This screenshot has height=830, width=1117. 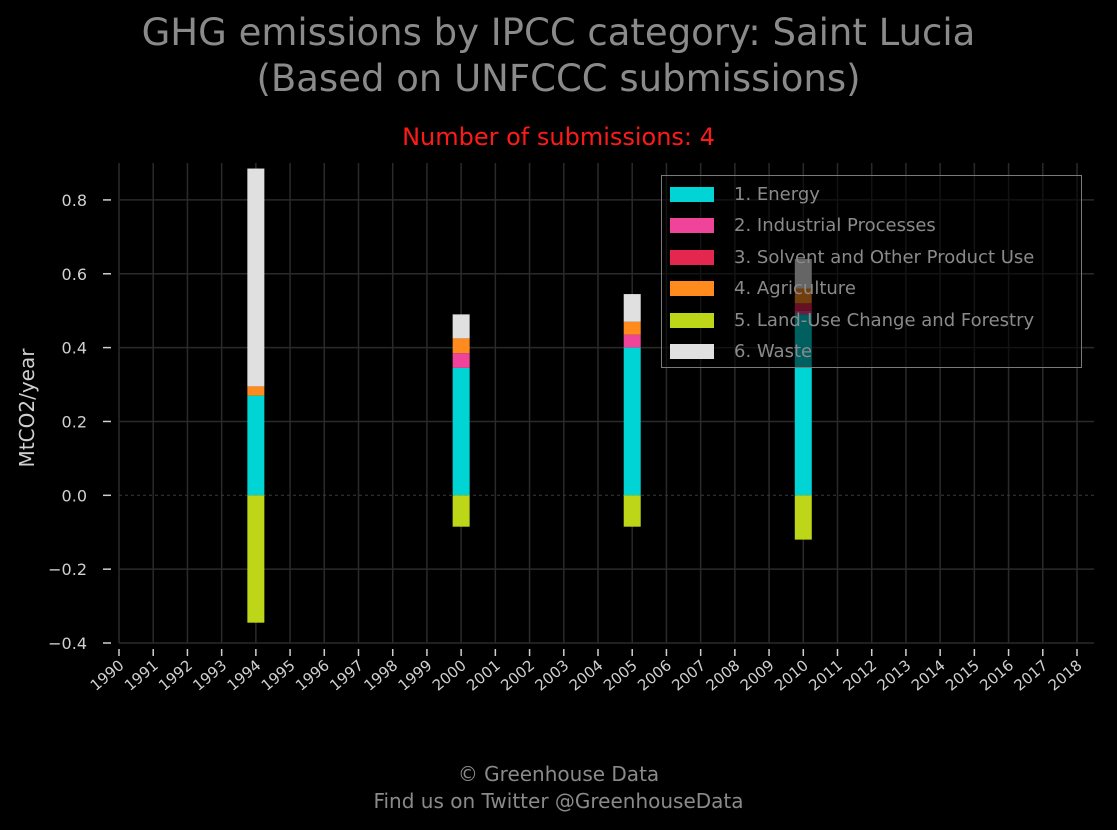 What do you see at coordinates (996, 675) in the screenshot?
I see `x-tick-label: 2016` at bounding box center [996, 675].